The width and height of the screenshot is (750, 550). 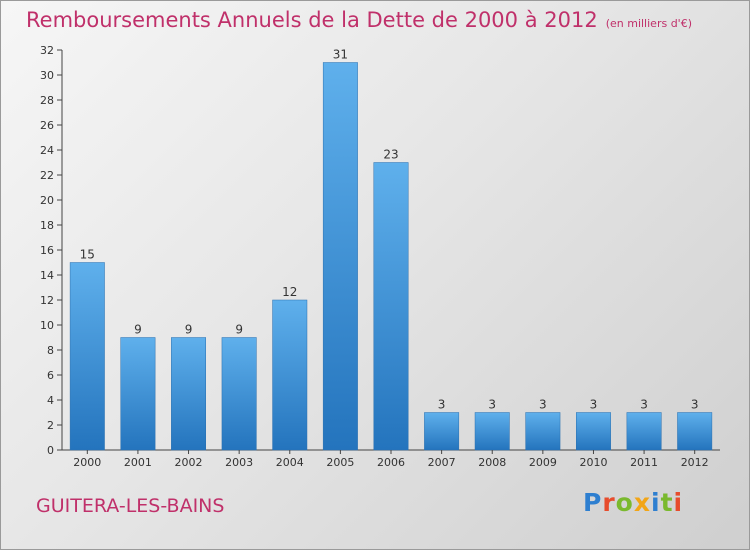 What do you see at coordinates (87, 462) in the screenshot?
I see `x-tick-label: 2000` at bounding box center [87, 462].